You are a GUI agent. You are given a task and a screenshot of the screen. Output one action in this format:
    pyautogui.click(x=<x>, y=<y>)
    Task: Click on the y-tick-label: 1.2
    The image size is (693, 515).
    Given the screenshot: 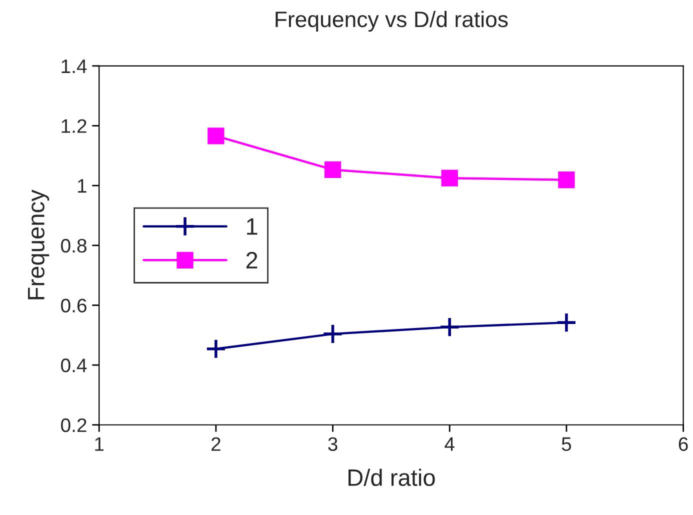 What is the action you would take?
    pyautogui.click(x=74, y=126)
    